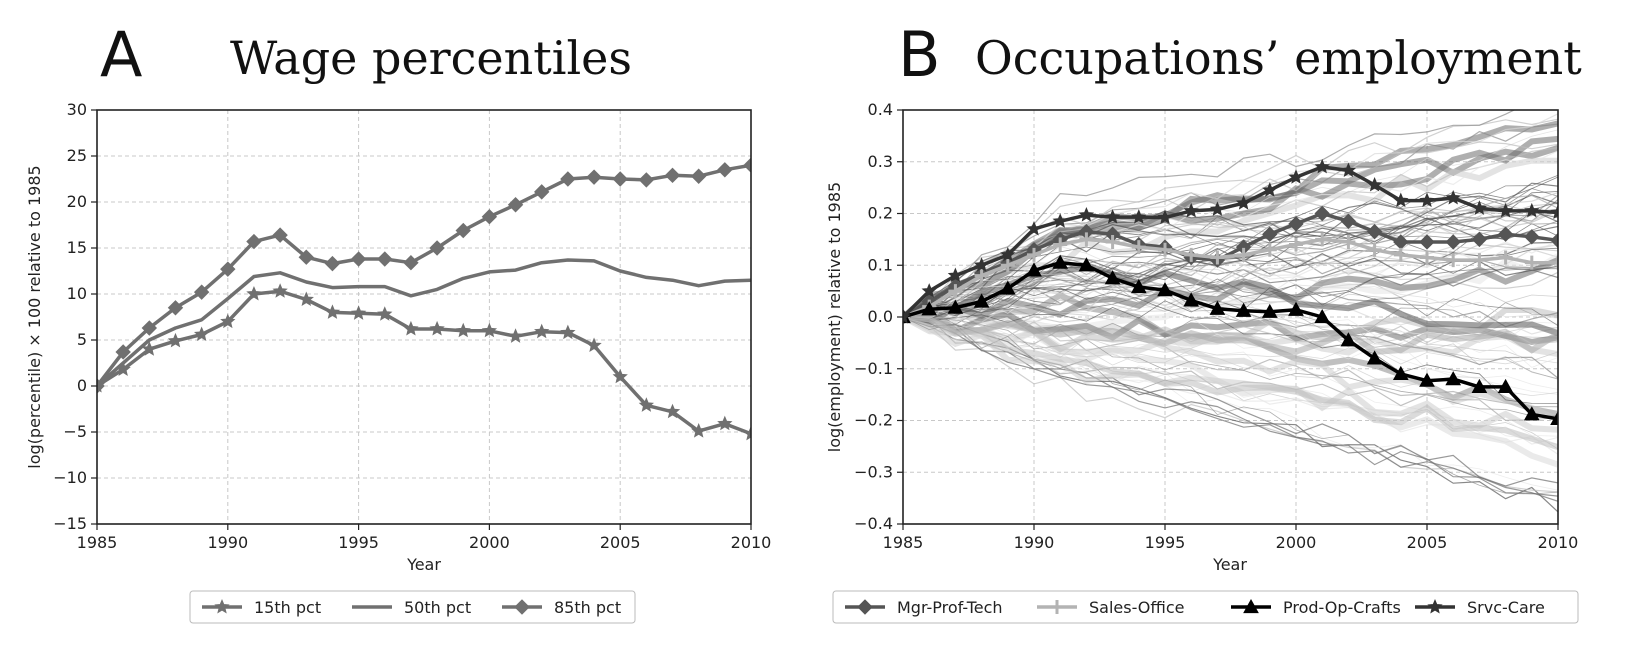  I want to click on panel-b-xtick-label: 2005, so click(1427, 542).